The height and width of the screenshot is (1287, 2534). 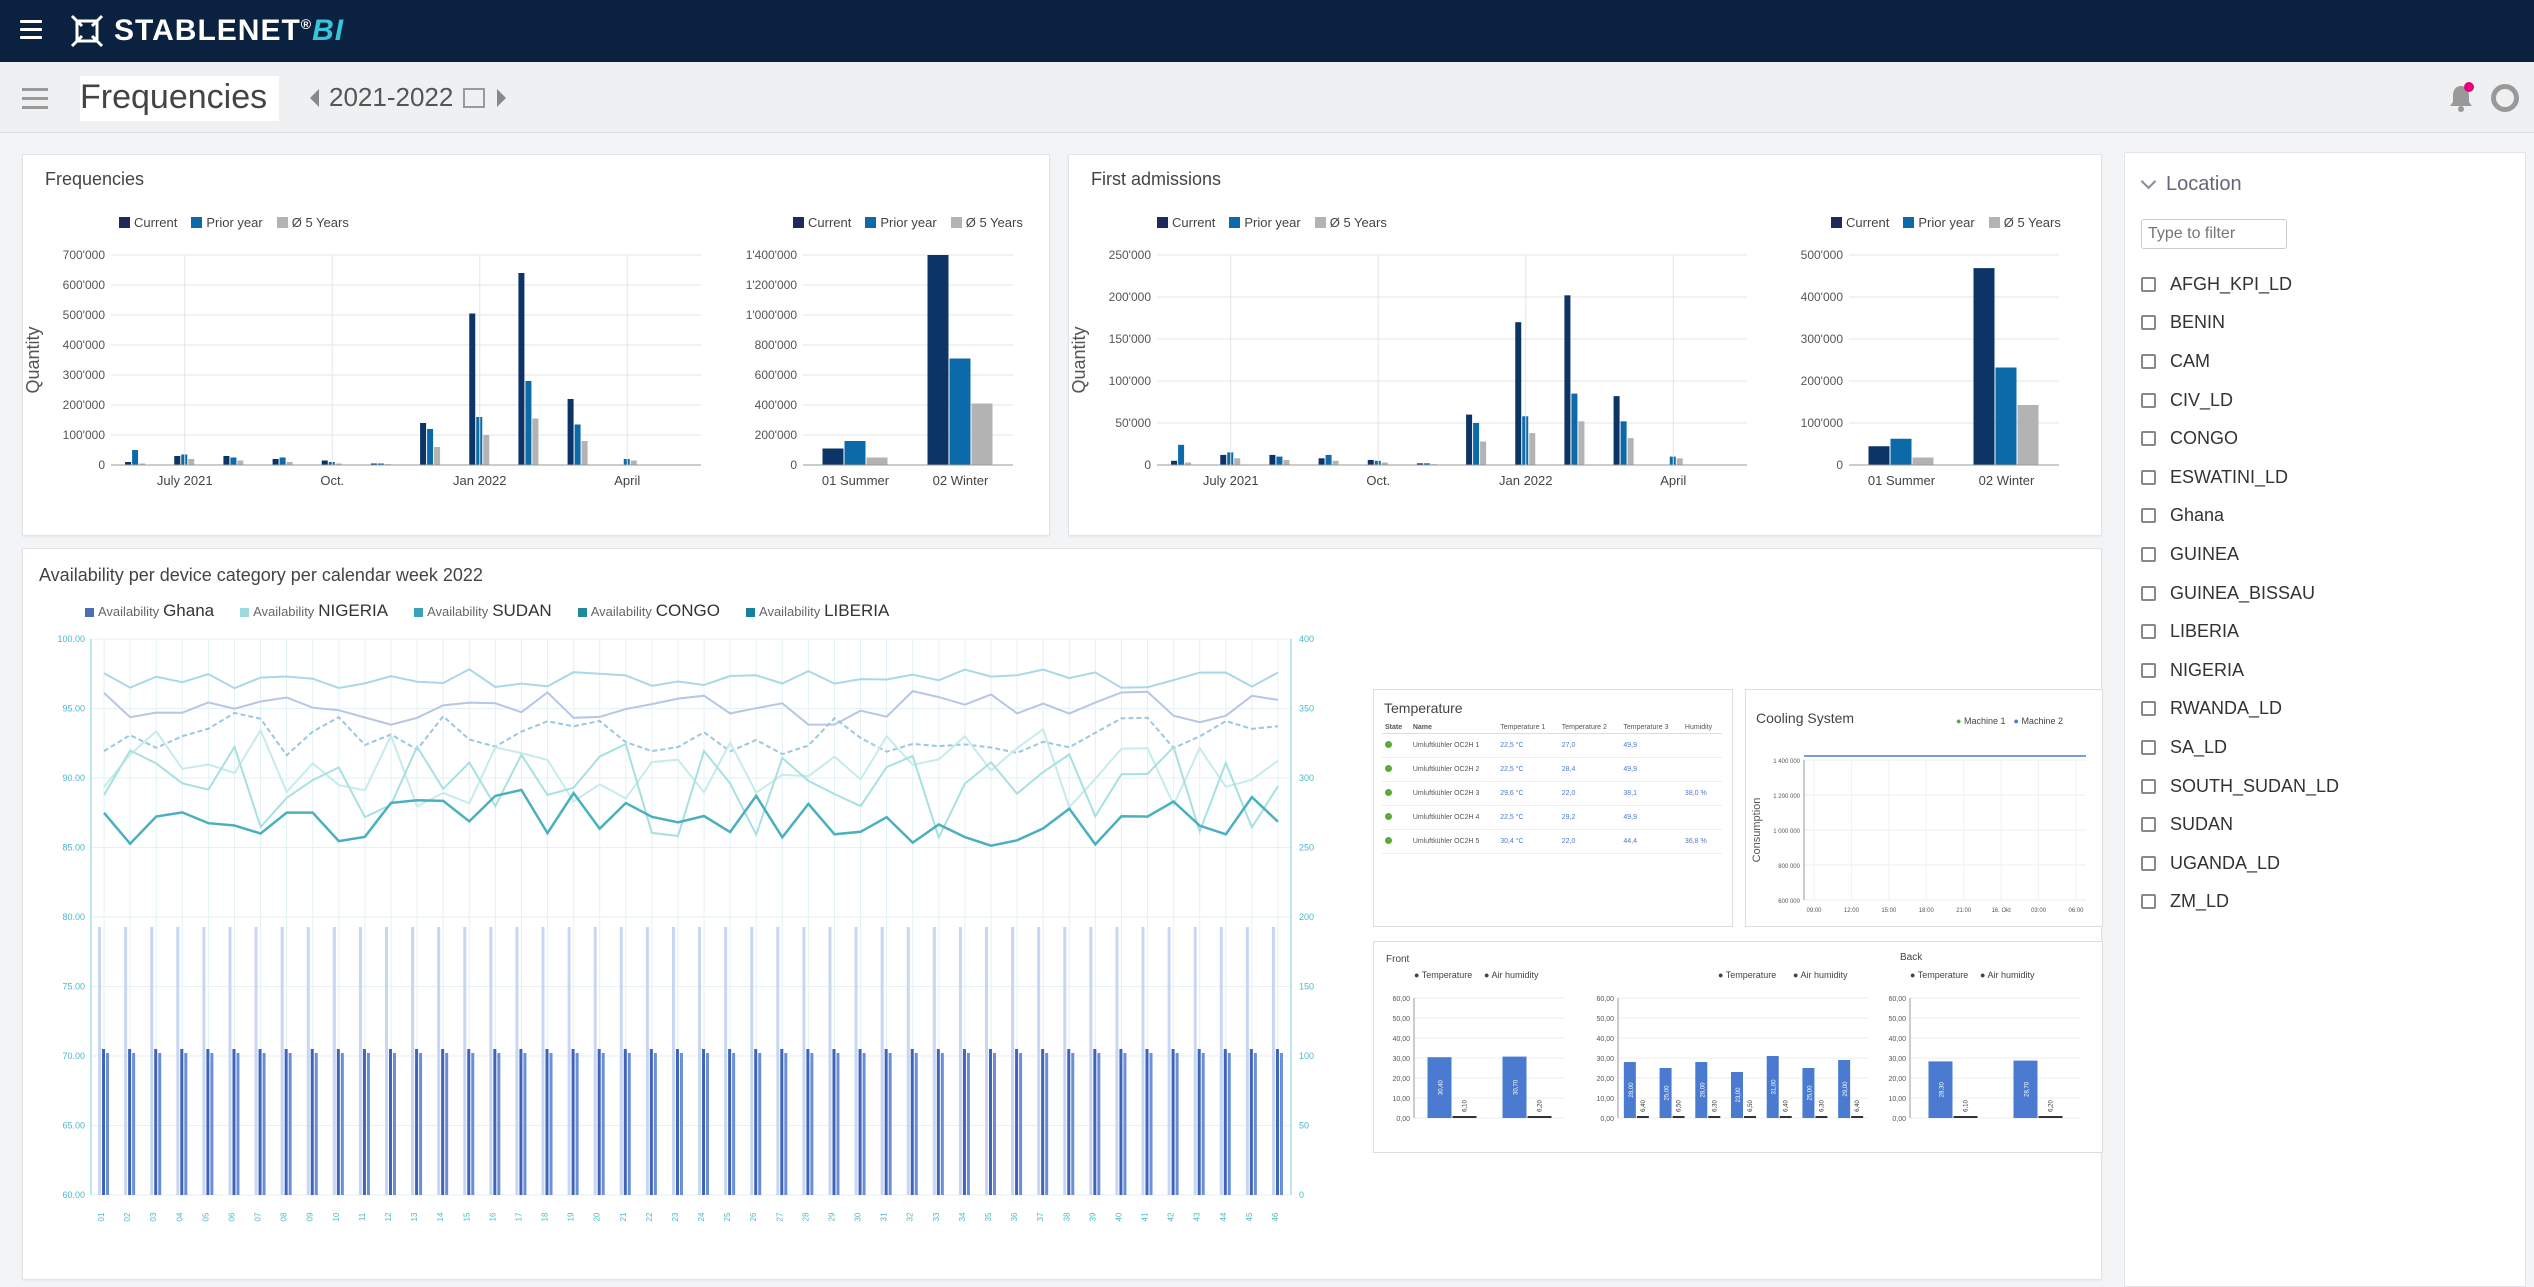 What do you see at coordinates (1528, 728) in the screenshot?
I see `temperature-column-header: Temperature 1` at bounding box center [1528, 728].